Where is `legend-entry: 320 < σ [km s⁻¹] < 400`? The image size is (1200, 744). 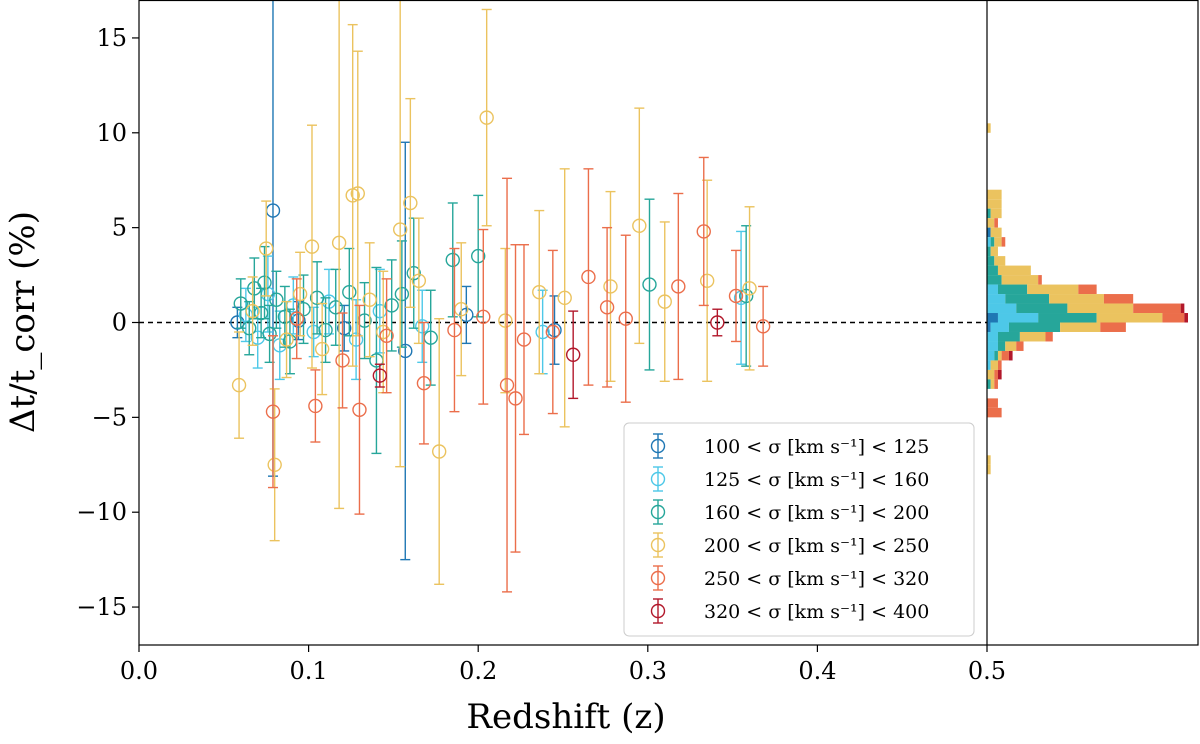 legend-entry: 320 < σ [km s⁻¹] < 400 is located at coordinates (789, 611).